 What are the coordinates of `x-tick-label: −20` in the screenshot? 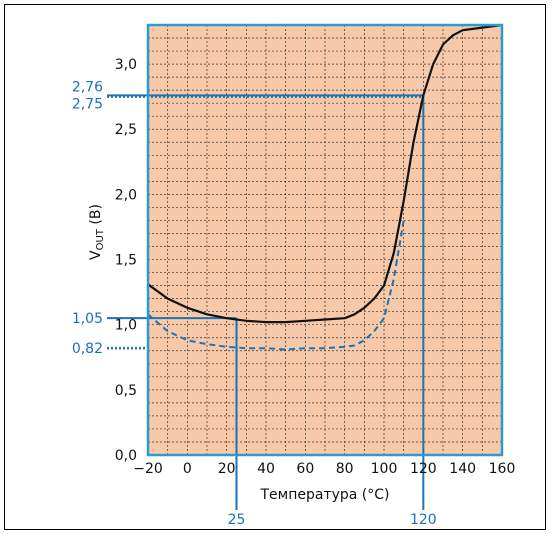 It's located at (148, 469).